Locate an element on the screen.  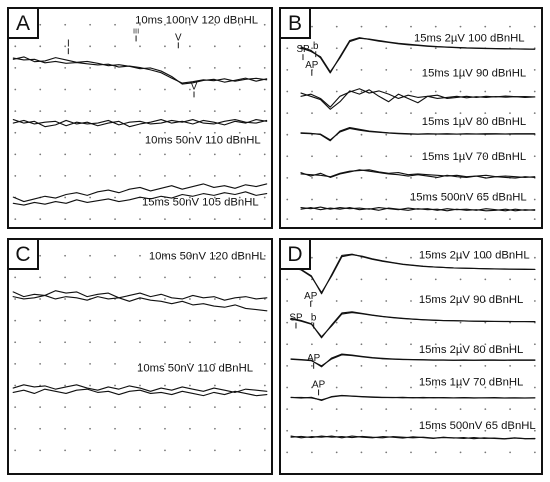
trace-label: 10ms 100nV 120 dBnHL is located at coordinates (196, 21).